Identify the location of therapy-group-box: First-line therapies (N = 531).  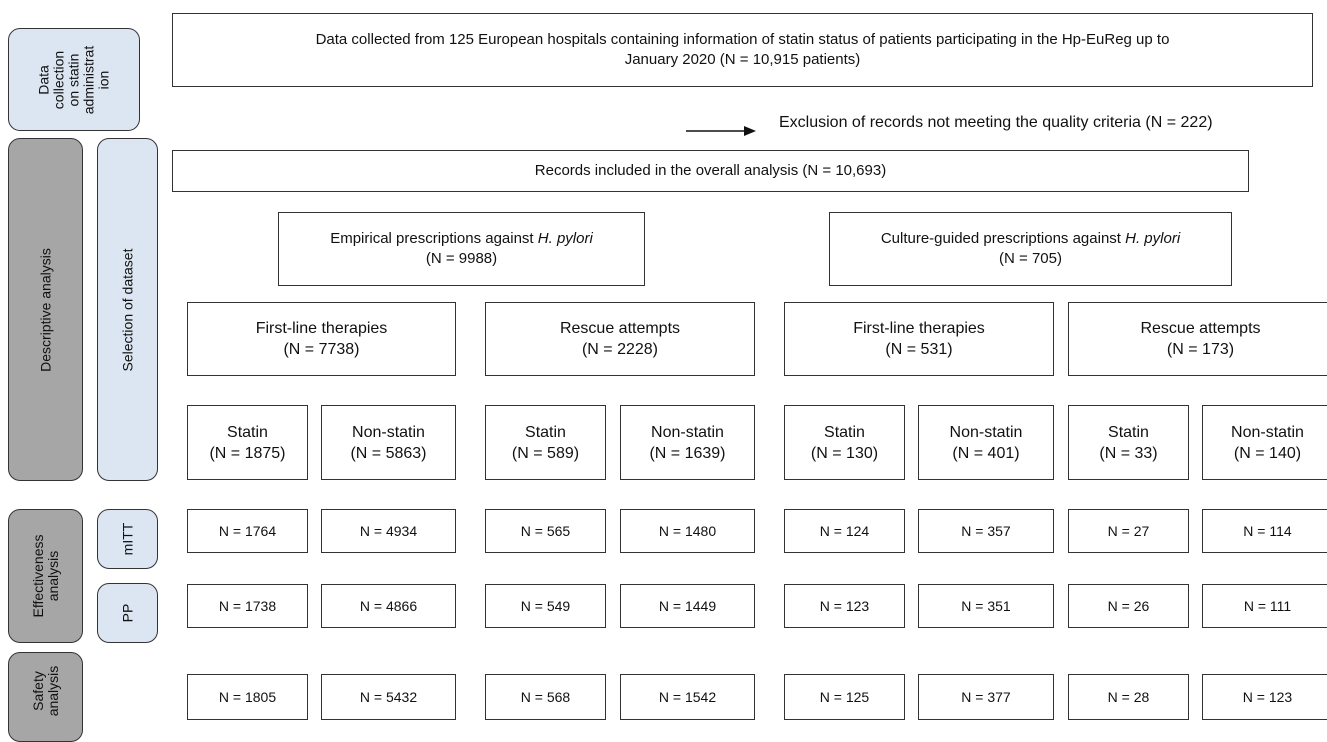
(919, 339).